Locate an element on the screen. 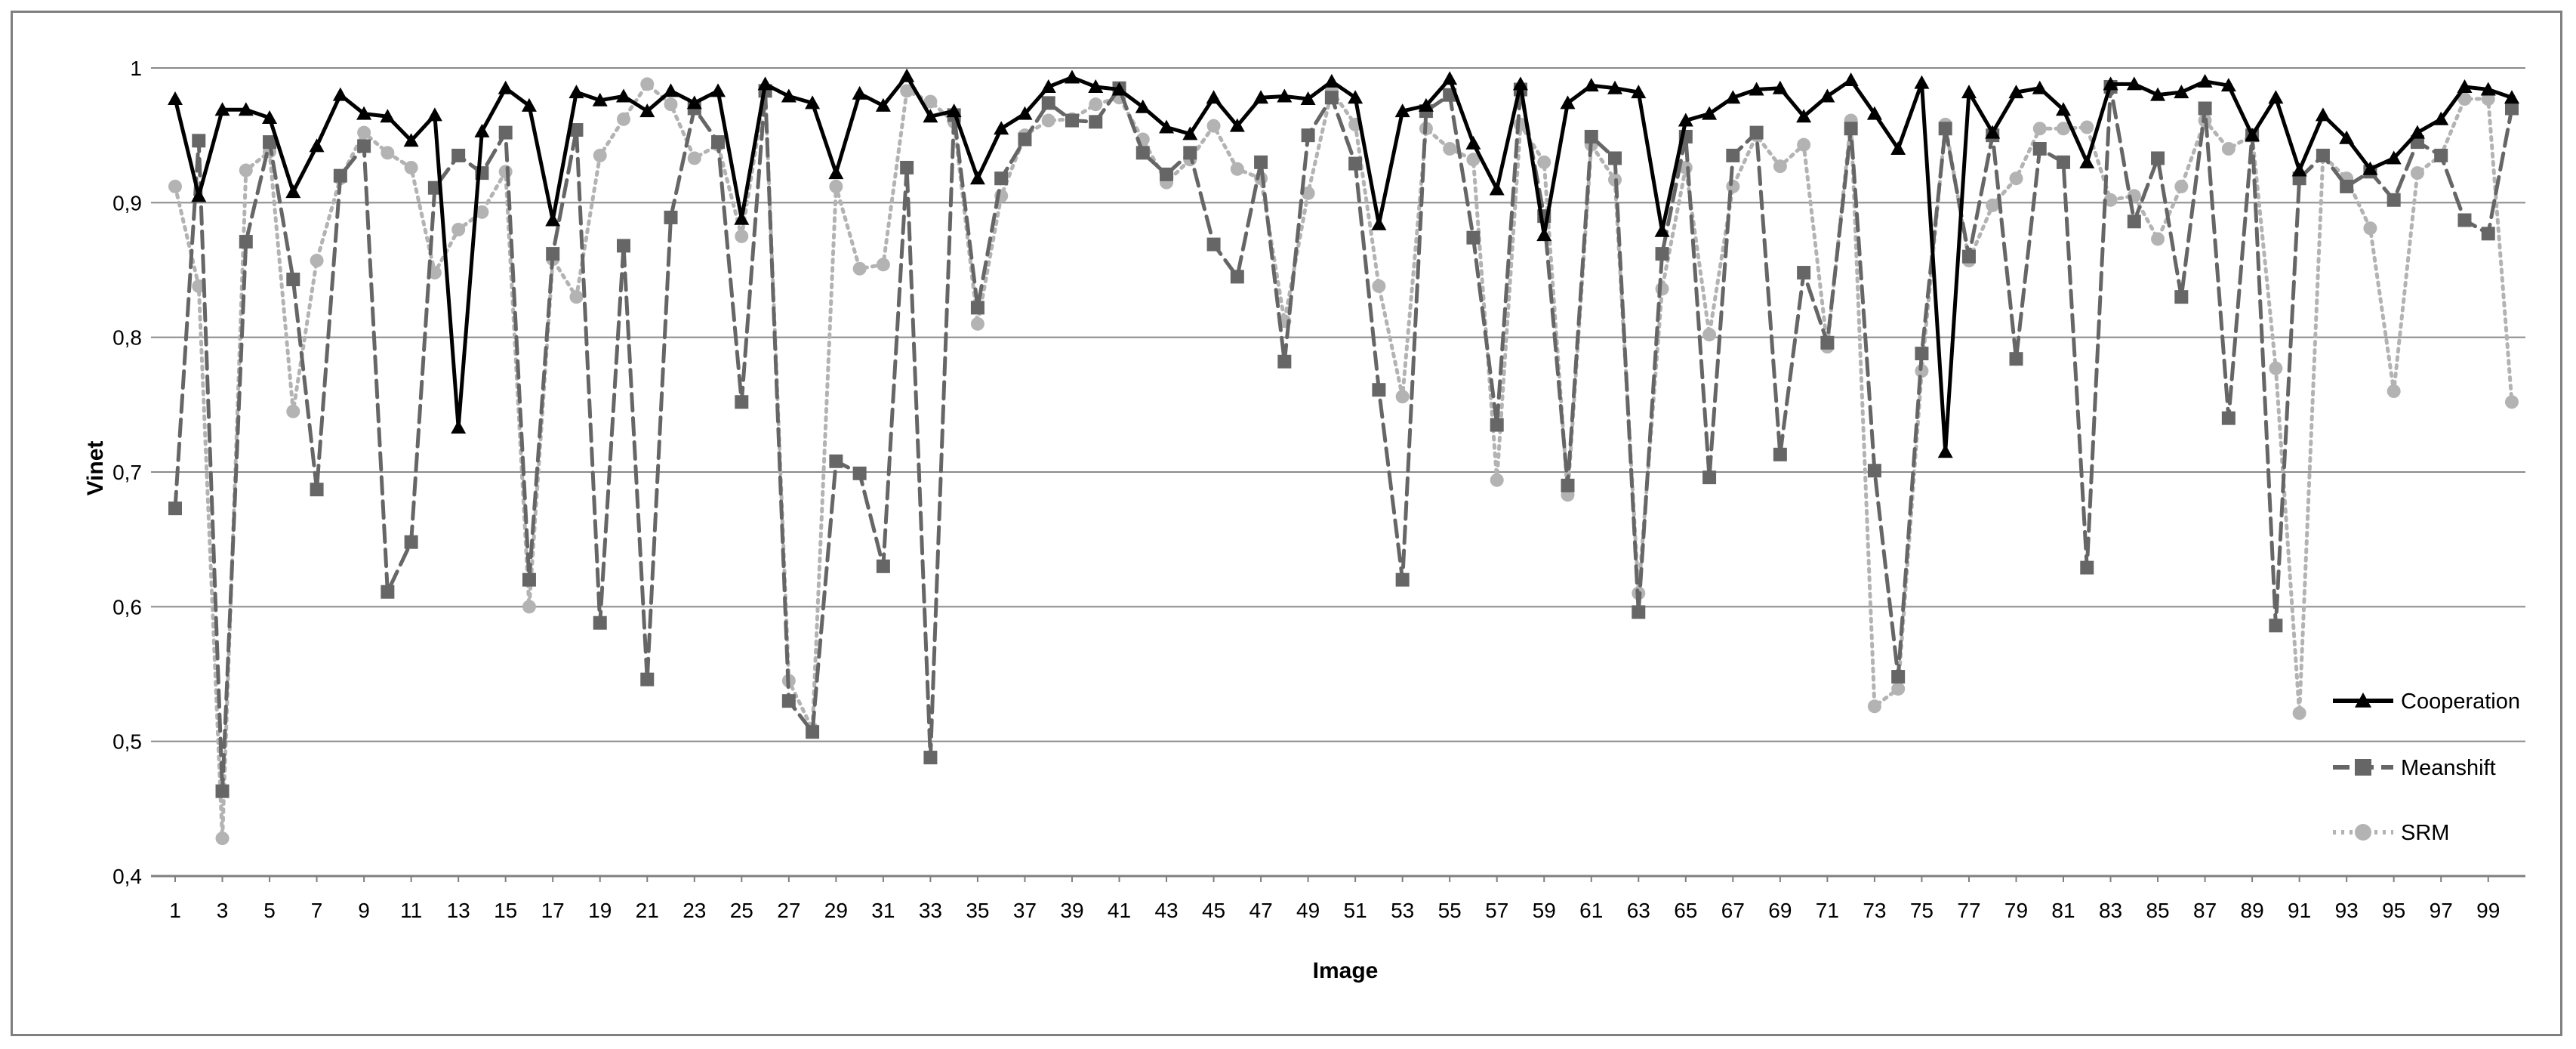 The height and width of the screenshot is (1049, 2576). x-tick-label: 7 is located at coordinates (317, 911).